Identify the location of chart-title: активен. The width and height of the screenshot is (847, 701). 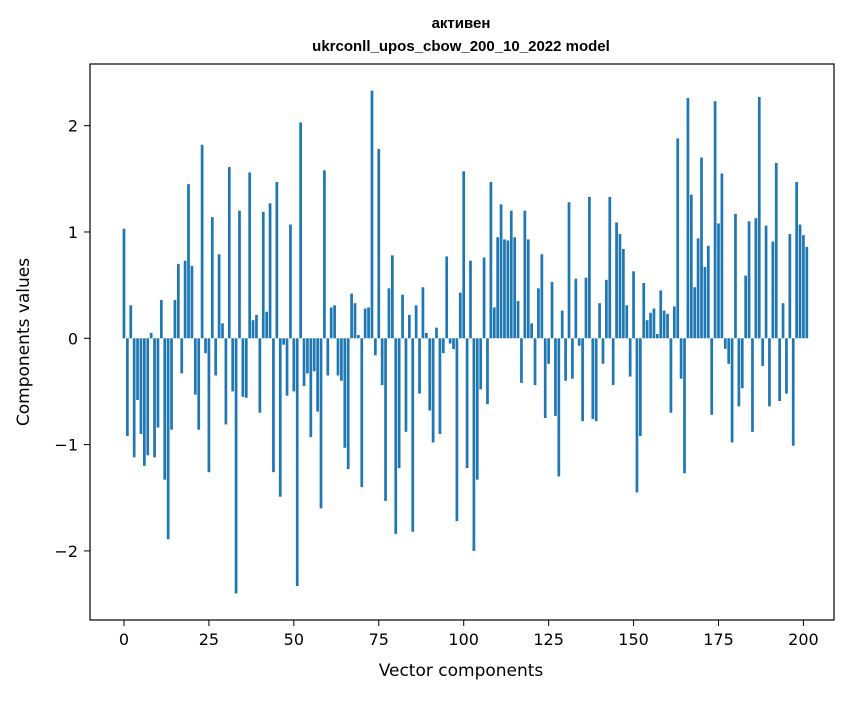
(461, 23).